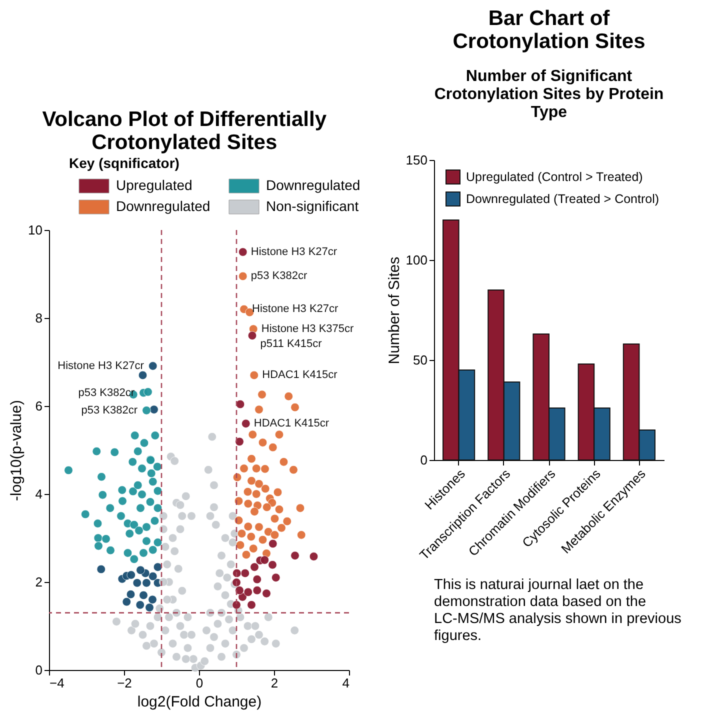 This screenshot has width=717, height=717. Describe the element at coordinates (549, 94) in the screenshot. I see `chart-subtitle: Number of Significant Crotonylation Sites by Protein Type` at that location.